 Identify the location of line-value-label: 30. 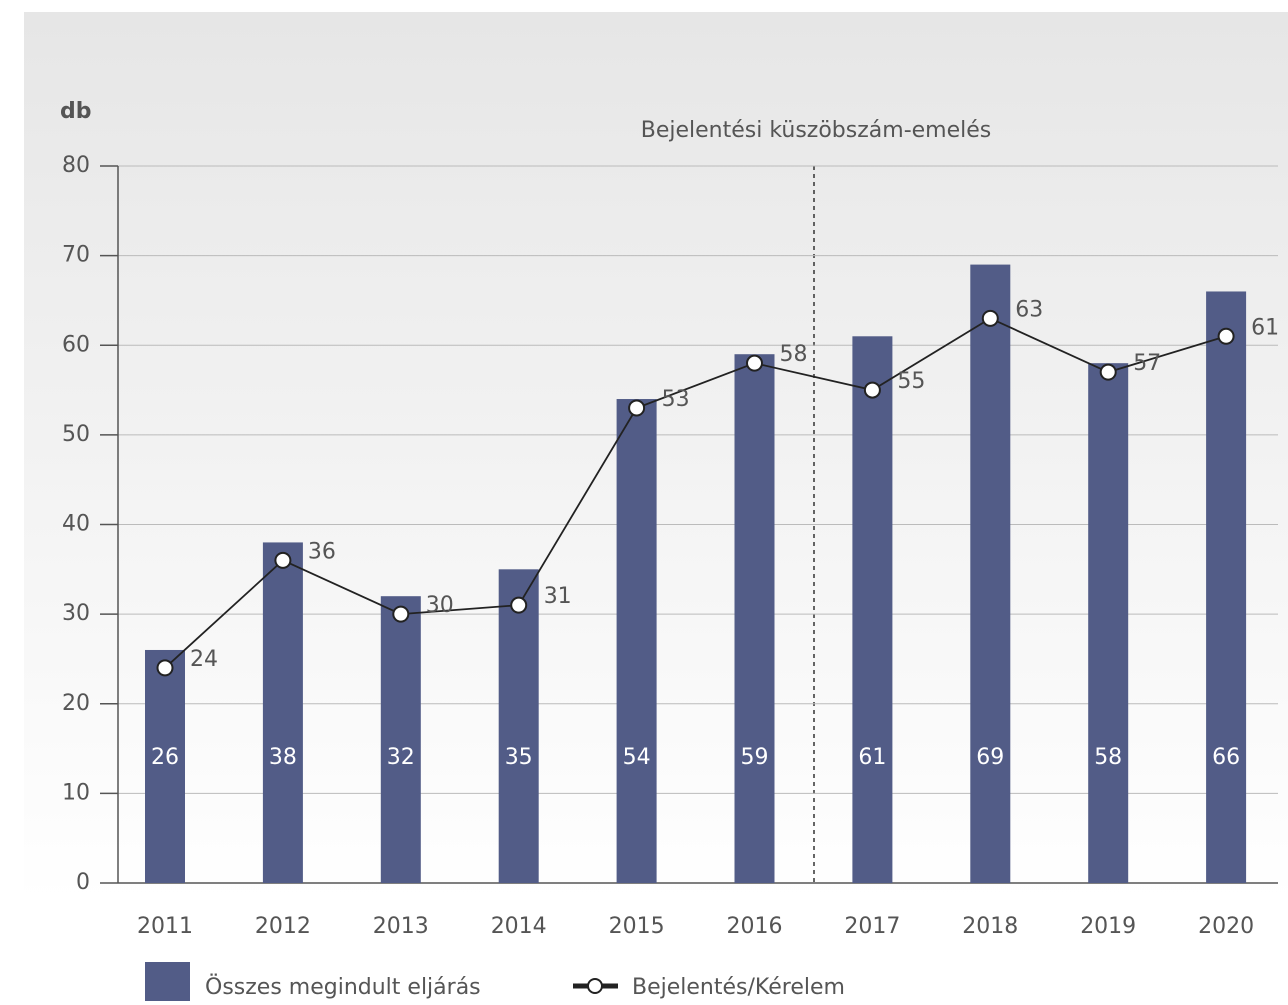
(440, 605).